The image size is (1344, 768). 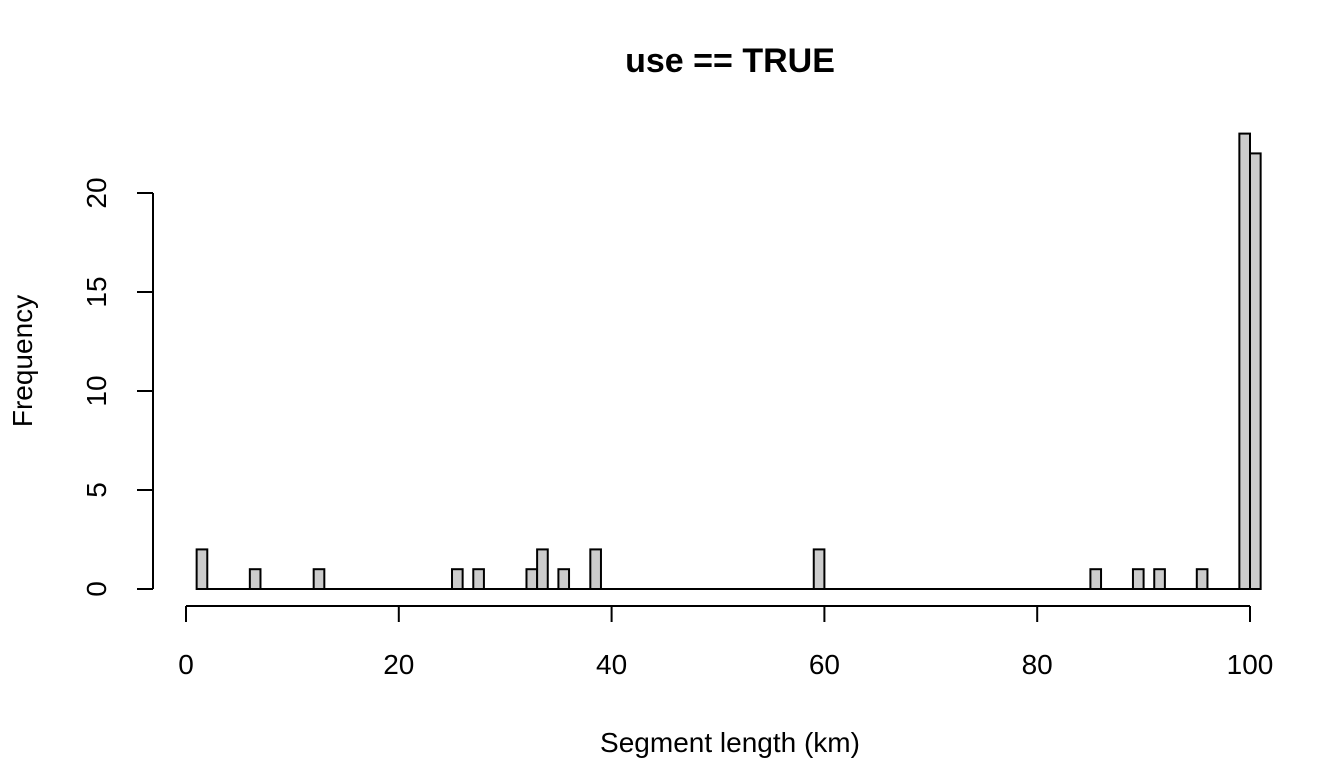 What do you see at coordinates (824, 664) in the screenshot?
I see `x-tick-label: 60` at bounding box center [824, 664].